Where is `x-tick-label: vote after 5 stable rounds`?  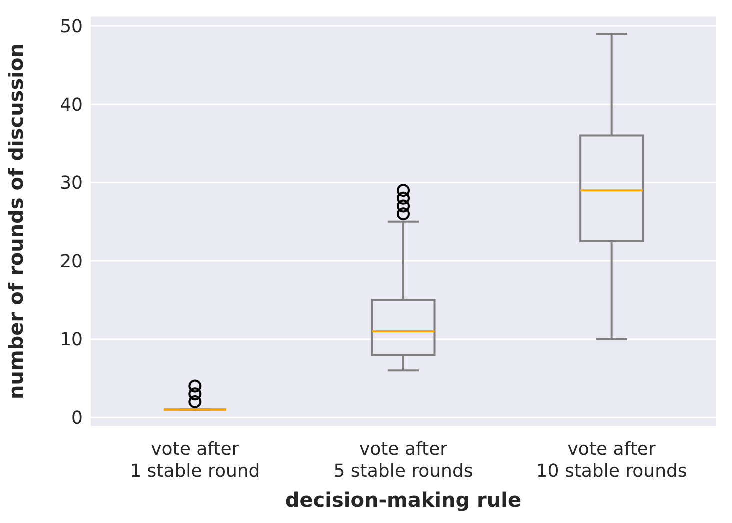 x-tick-label: vote after 5 stable rounds is located at coordinates (404, 460).